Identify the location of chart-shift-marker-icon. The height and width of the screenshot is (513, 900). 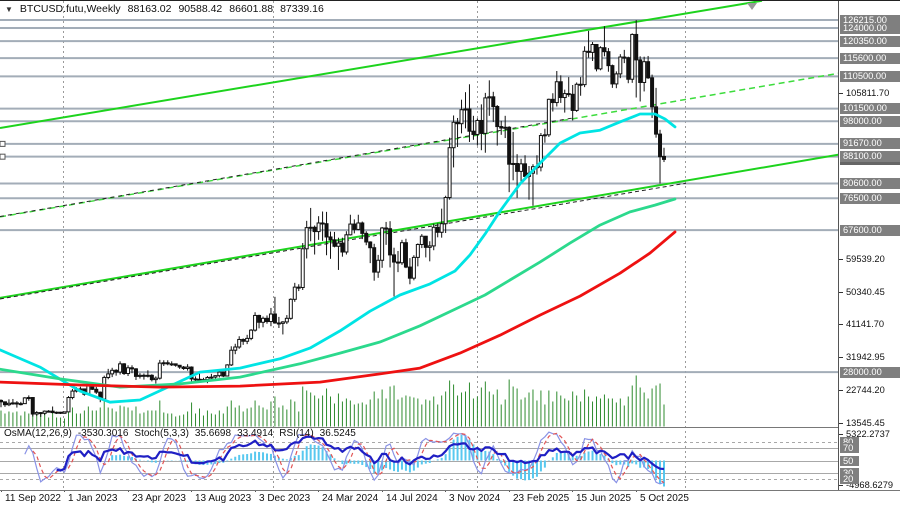
(752, 6).